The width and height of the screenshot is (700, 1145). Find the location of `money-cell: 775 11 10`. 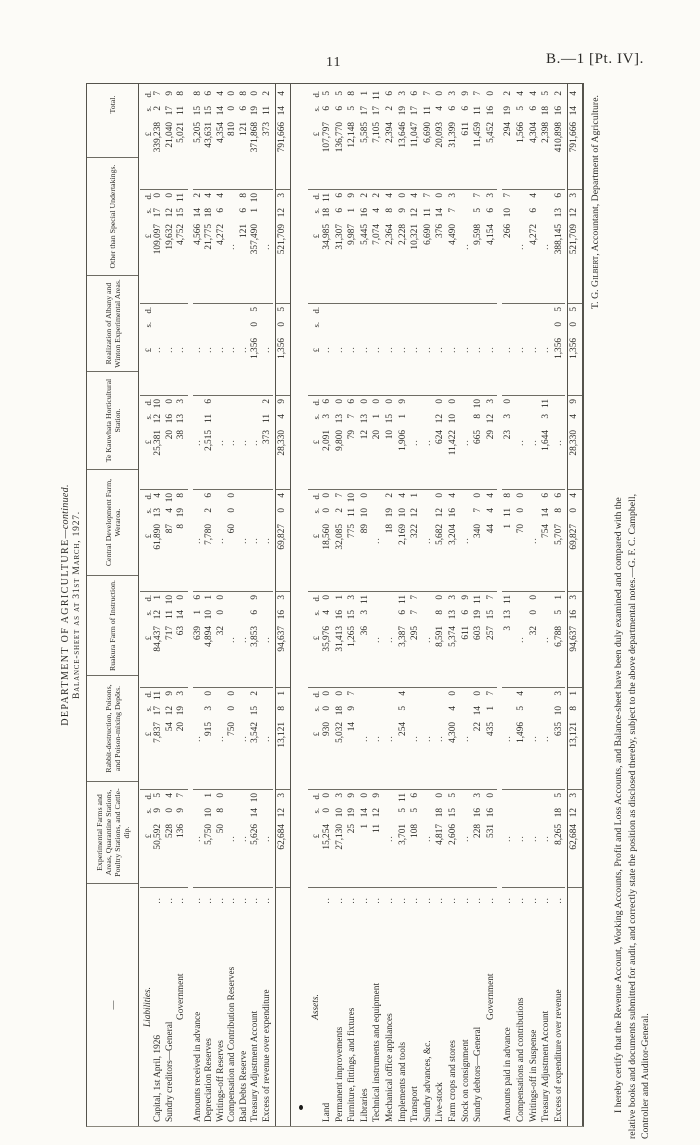

money-cell: 775 11 10 is located at coordinates (352, 541).